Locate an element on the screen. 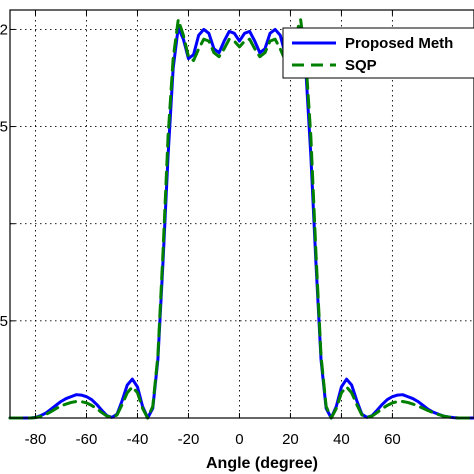 The height and width of the screenshot is (474, 474). x-tick-labels: -80 -60 -40 -20 0 20 40 60 is located at coordinates (213, 439).